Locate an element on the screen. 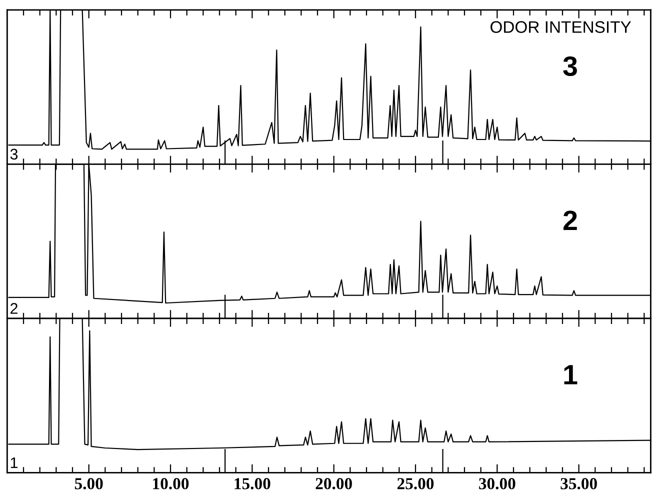  x-tick-label: 25.00 is located at coordinates (415, 484).